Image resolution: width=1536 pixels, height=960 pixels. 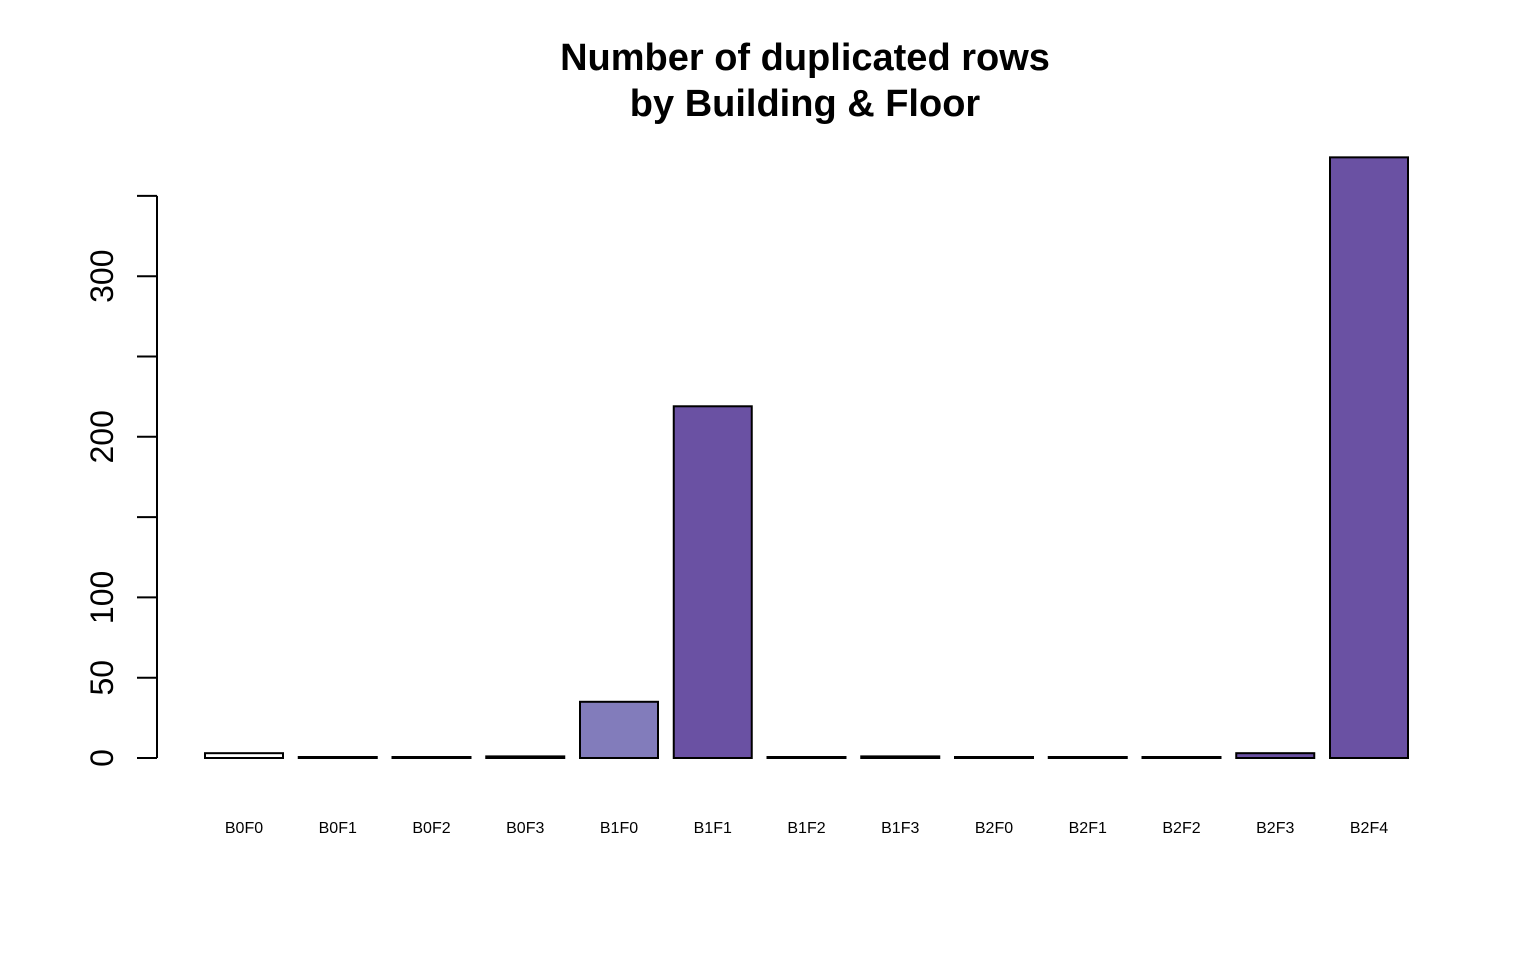 I want to click on x-tick-label-b1f1: B1F1, so click(x=713, y=828).